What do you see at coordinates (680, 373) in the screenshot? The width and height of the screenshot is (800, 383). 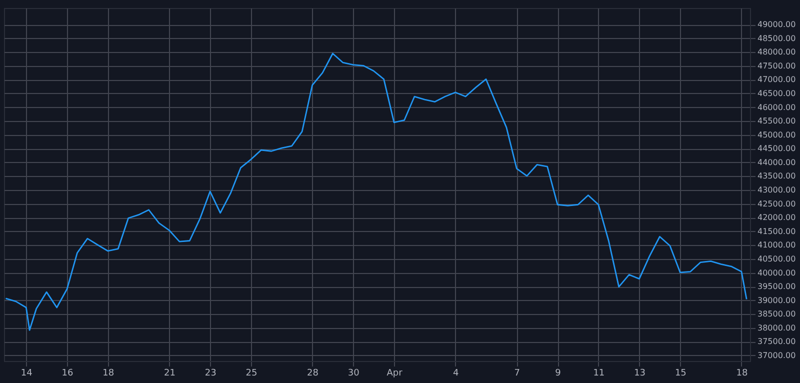 I see `x-tick-label: 15` at bounding box center [680, 373].